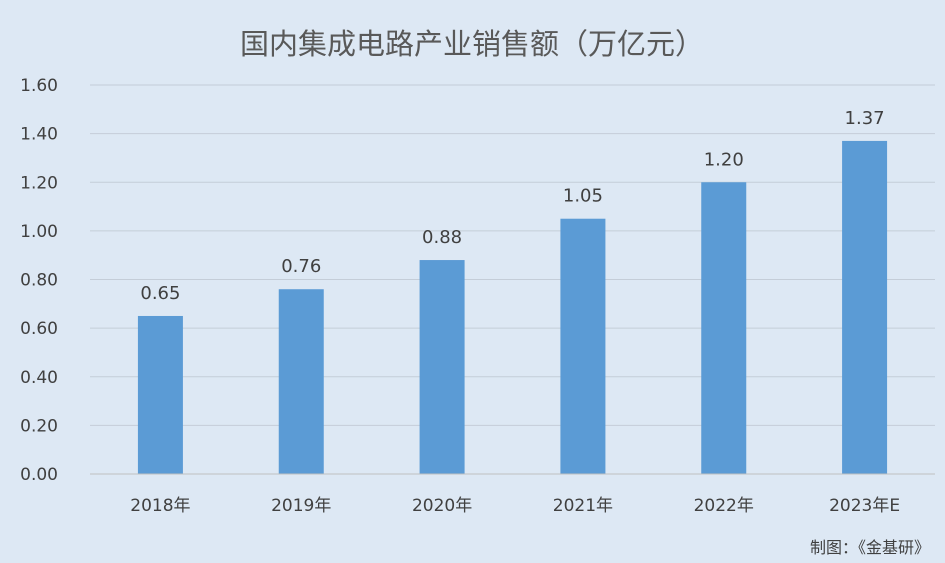 The height and width of the screenshot is (563, 945). Describe the element at coordinates (39, 183) in the screenshot. I see `y-tick-label: 1.20` at that location.